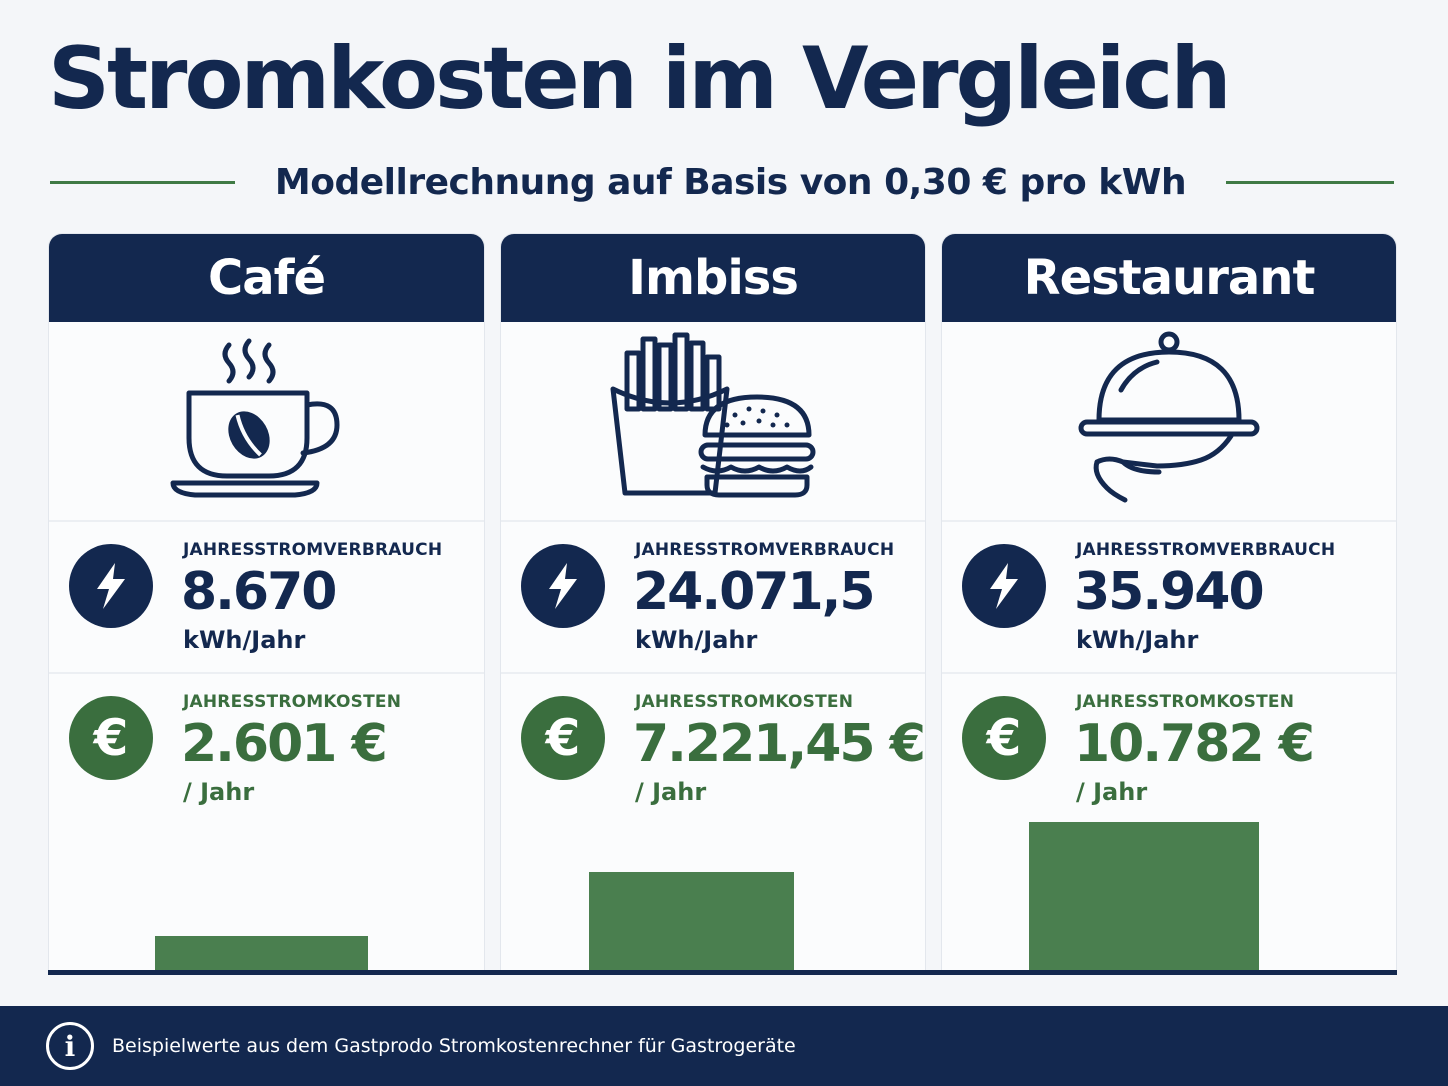 The image size is (1448, 1086). What do you see at coordinates (261, 954) in the screenshot?
I see `bar-cafe` at bounding box center [261, 954].